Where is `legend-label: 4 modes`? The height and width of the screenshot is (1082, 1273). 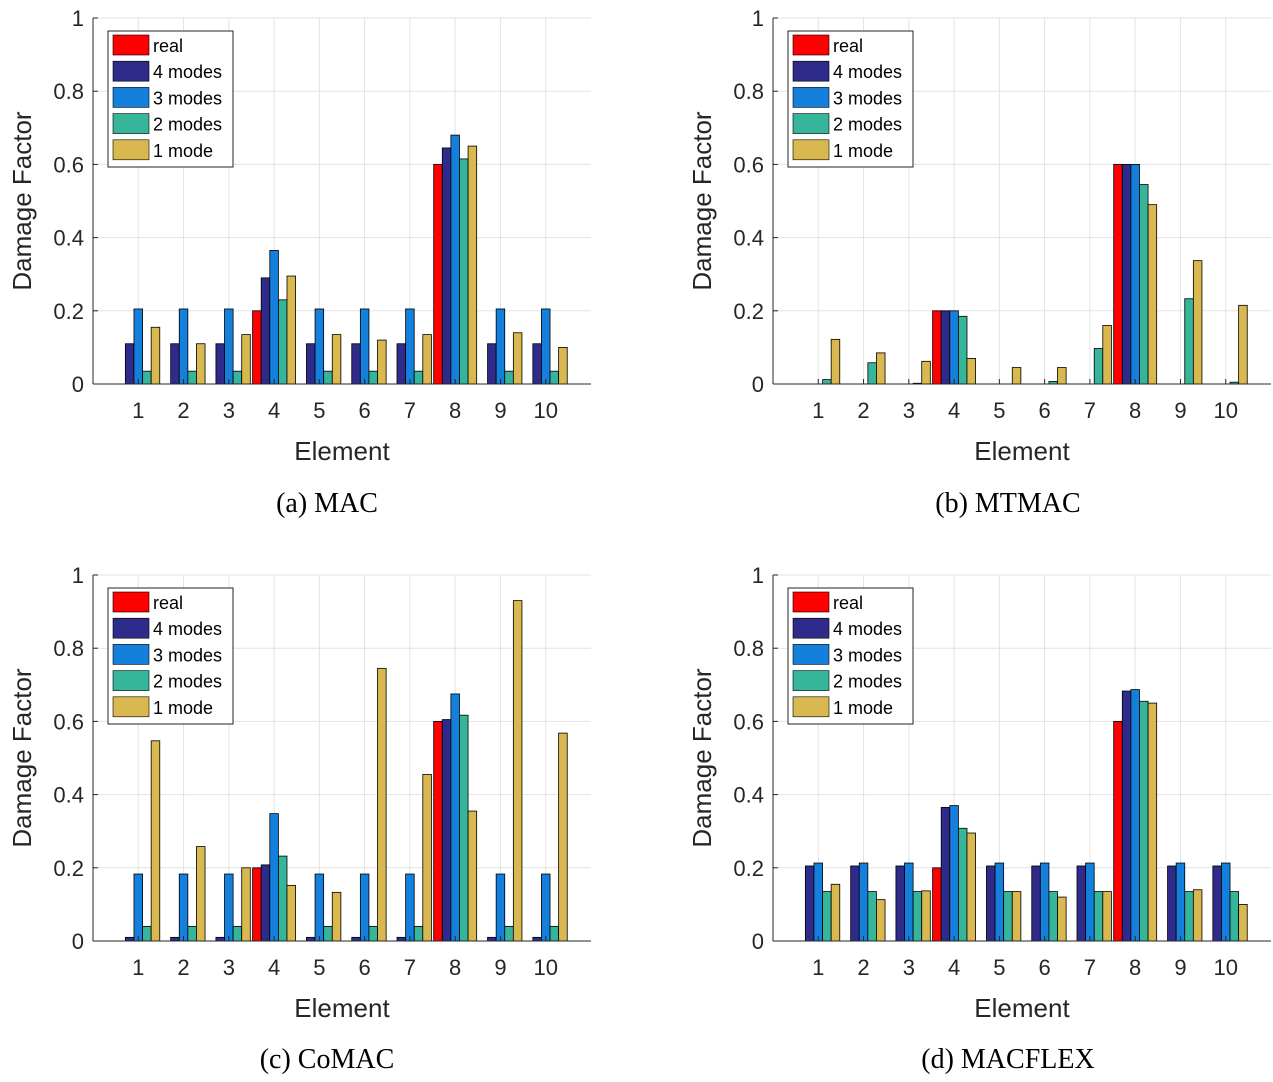
legend-label: 4 modes is located at coordinates (187, 72).